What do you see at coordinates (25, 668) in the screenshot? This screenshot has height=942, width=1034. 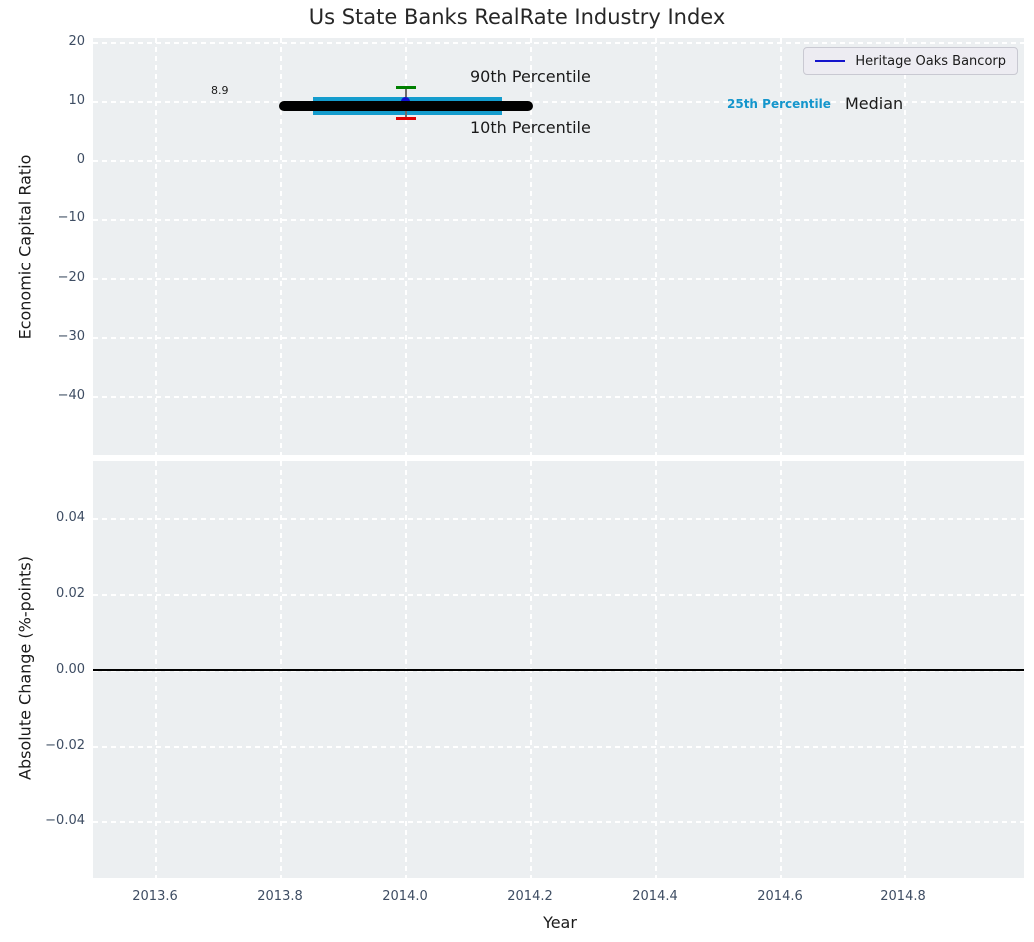 I see `bottom-y-axis-label: Absolute Change (%-points)` at bounding box center [25, 668].